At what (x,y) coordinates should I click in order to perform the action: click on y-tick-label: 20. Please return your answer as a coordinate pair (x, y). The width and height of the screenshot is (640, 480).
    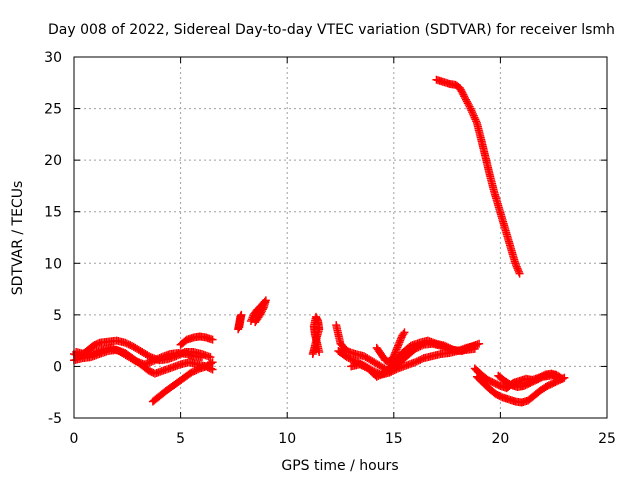
    Looking at the image, I should click on (53, 161).